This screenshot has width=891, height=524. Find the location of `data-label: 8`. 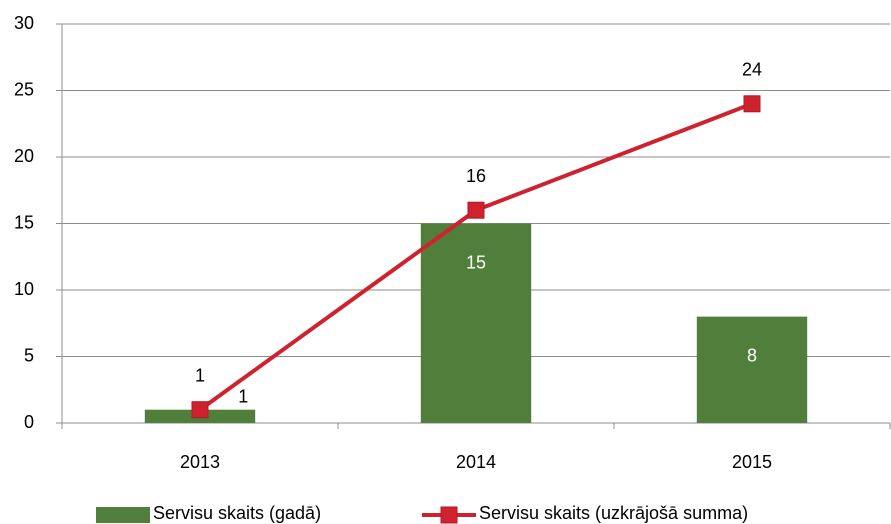

data-label: 8 is located at coordinates (752, 355).